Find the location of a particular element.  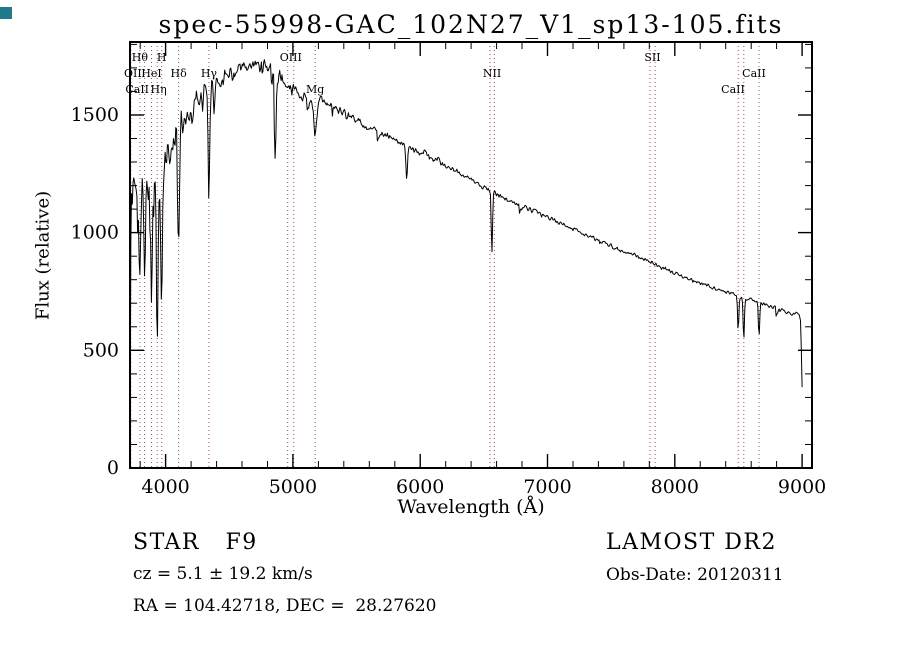

spectral-line-label: Hθ is located at coordinates (140, 57).